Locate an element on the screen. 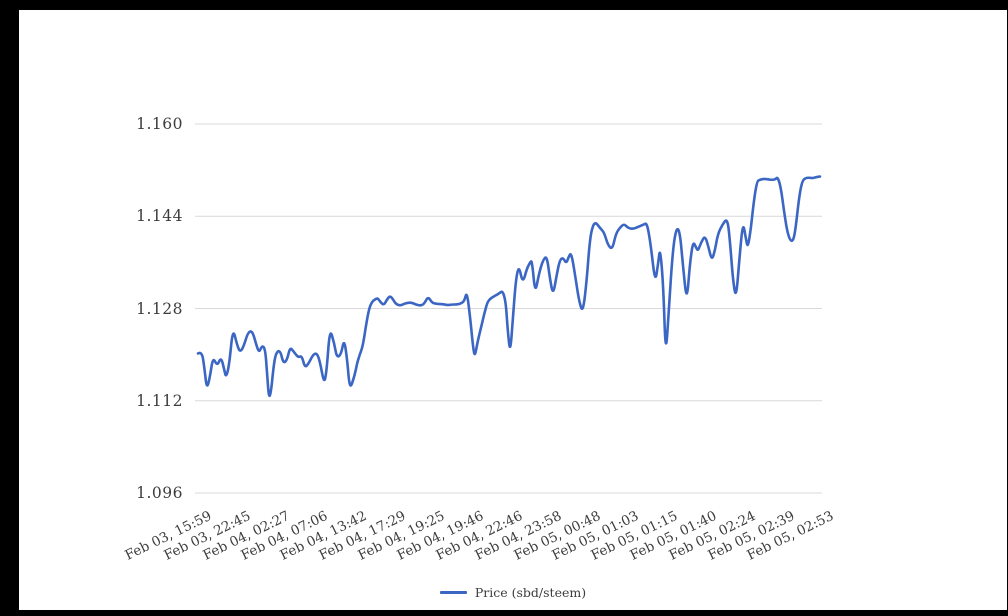 The height and width of the screenshot is (616, 1008). y-tick-label: 1.096 is located at coordinates (159, 493).